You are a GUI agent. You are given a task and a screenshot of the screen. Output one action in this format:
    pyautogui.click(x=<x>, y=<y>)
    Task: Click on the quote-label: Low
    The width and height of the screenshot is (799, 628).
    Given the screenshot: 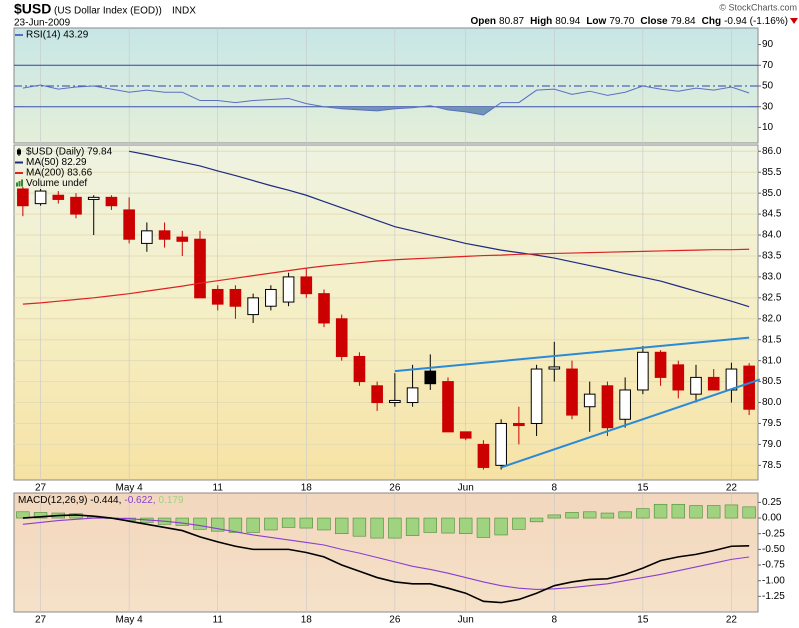 What is the action you would take?
    pyautogui.click(x=596, y=21)
    